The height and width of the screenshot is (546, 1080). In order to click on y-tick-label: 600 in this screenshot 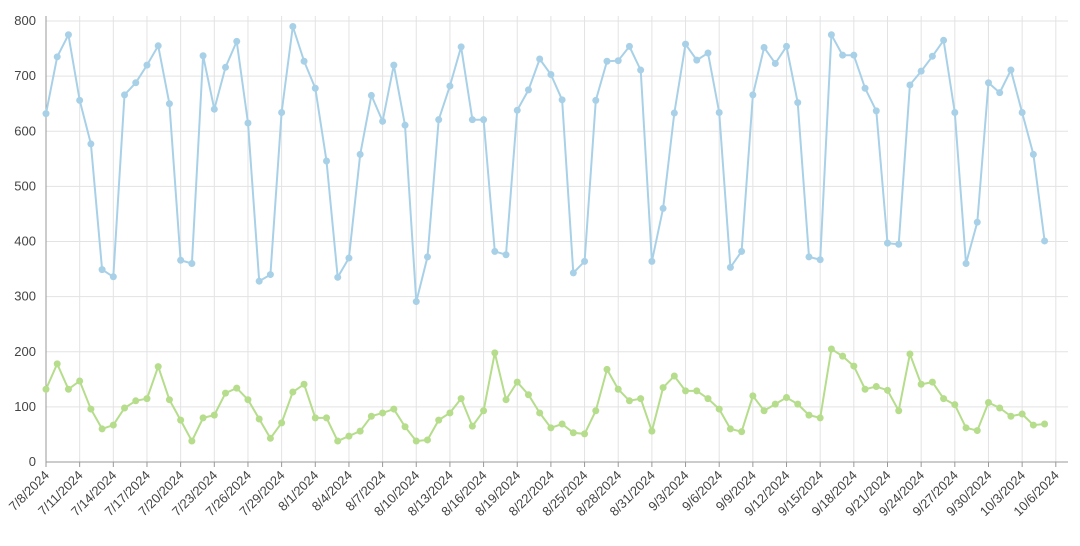, I will do `click(25, 130)`.